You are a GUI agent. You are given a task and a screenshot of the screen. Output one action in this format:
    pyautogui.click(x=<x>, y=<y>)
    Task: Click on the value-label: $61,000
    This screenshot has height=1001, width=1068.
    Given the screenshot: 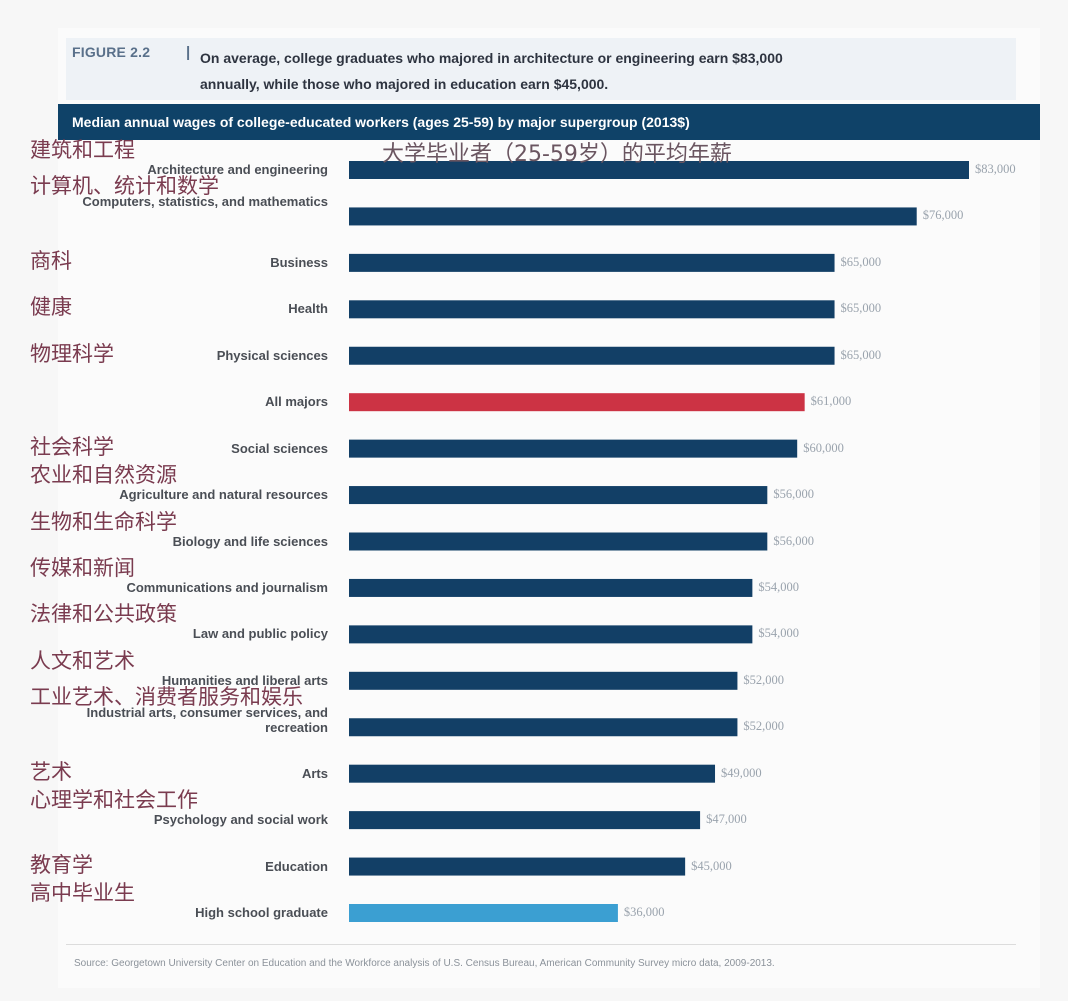 What is the action you would take?
    pyautogui.click(x=831, y=401)
    